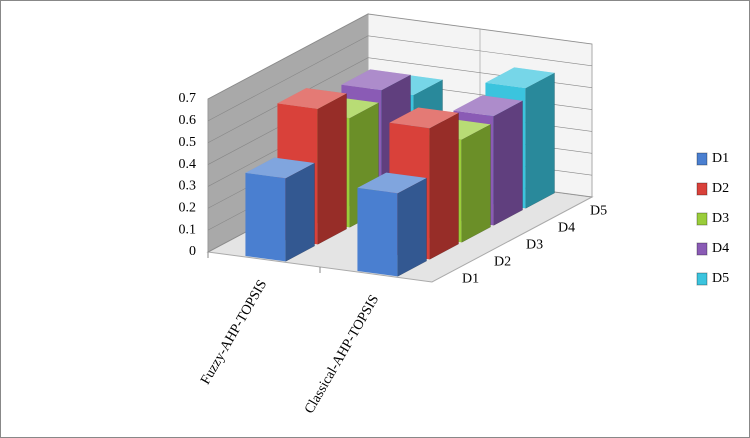  I want to click on depth-label: D3, so click(534, 245).